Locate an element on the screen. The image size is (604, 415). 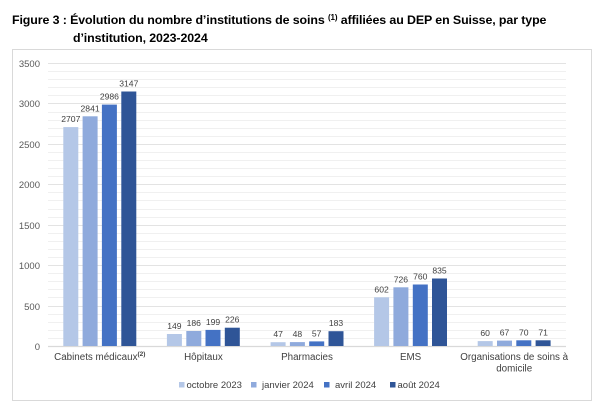
category-label: Pharmacies is located at coordinates (307, 357).